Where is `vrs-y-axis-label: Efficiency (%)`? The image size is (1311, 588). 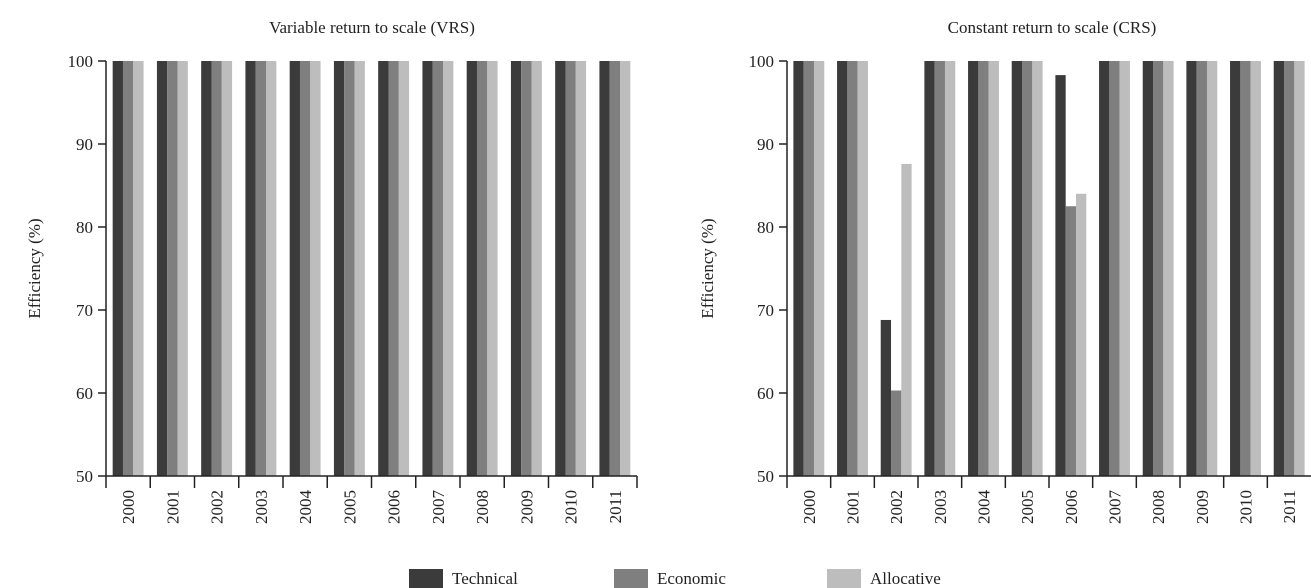 vrs-y-axis-label: Efficiency (%) is located at coordinates (34, 268).